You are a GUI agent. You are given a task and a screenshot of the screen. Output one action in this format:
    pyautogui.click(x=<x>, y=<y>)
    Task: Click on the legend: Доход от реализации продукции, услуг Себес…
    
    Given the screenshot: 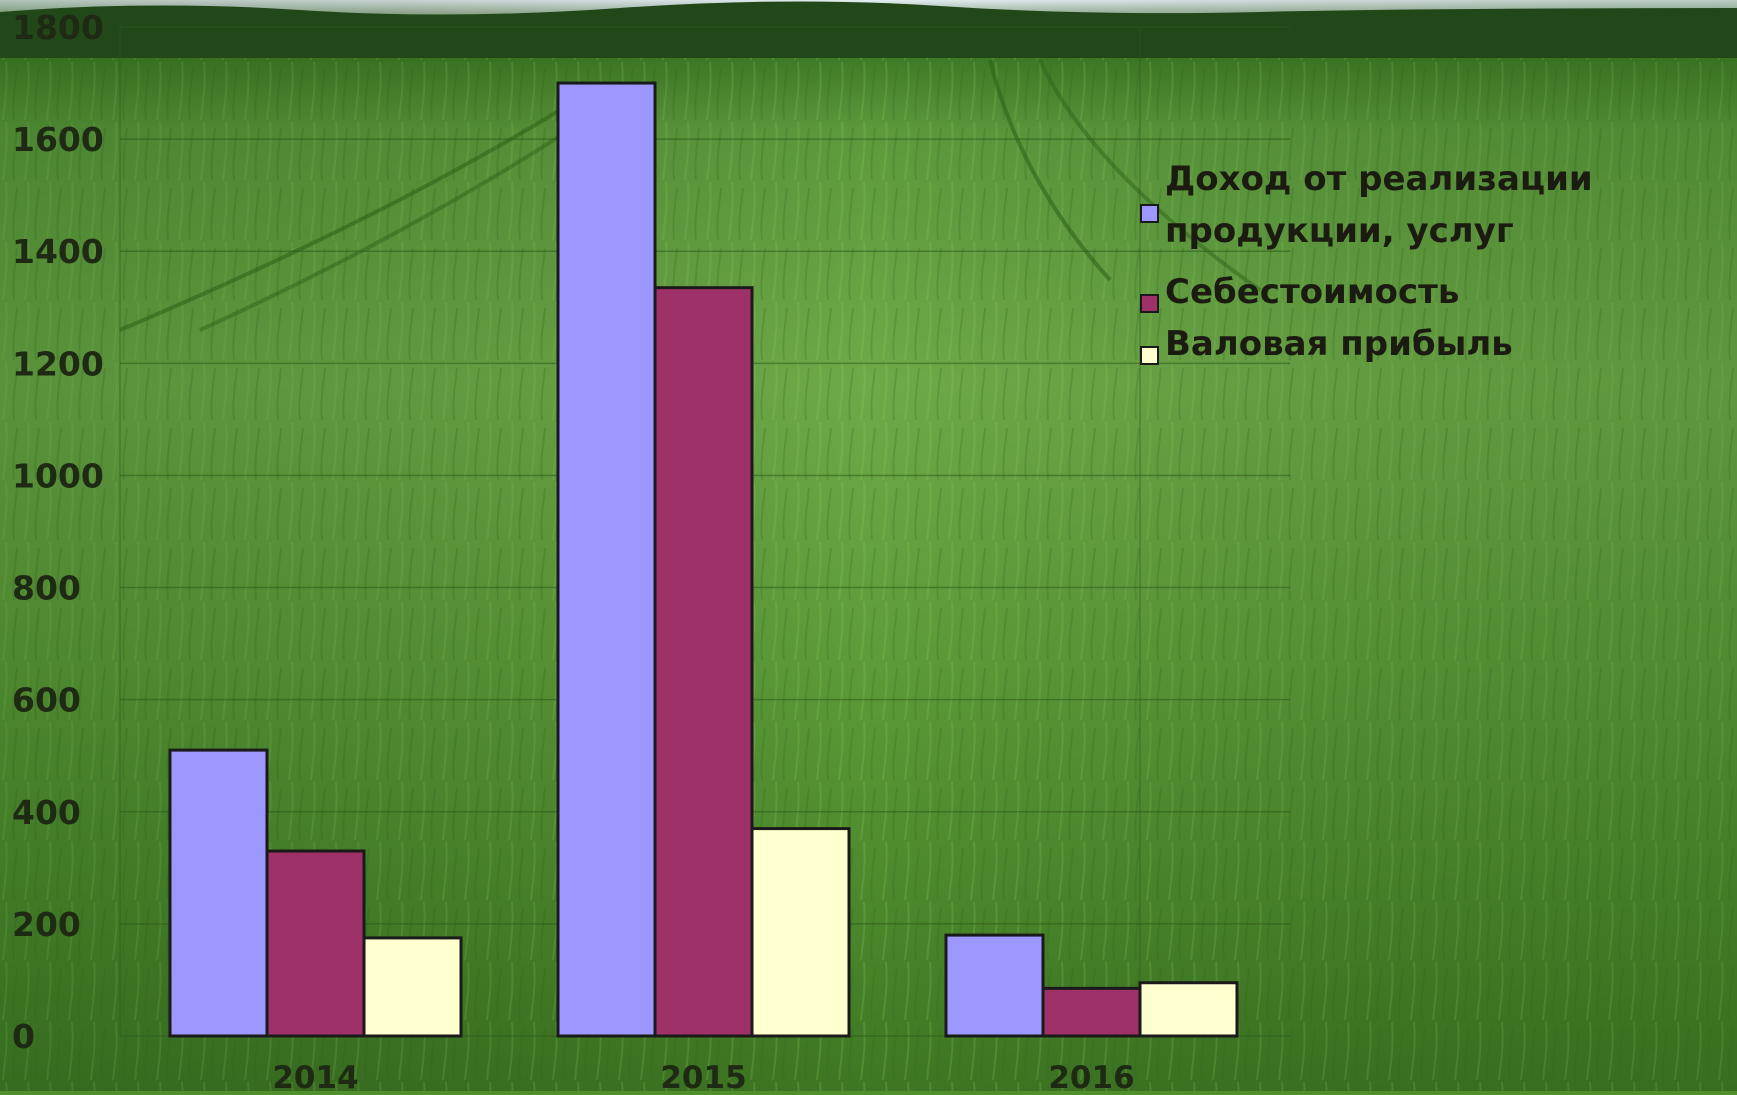 What is the action you would take?
    pyautogui.click(x=1366, y=262)
    